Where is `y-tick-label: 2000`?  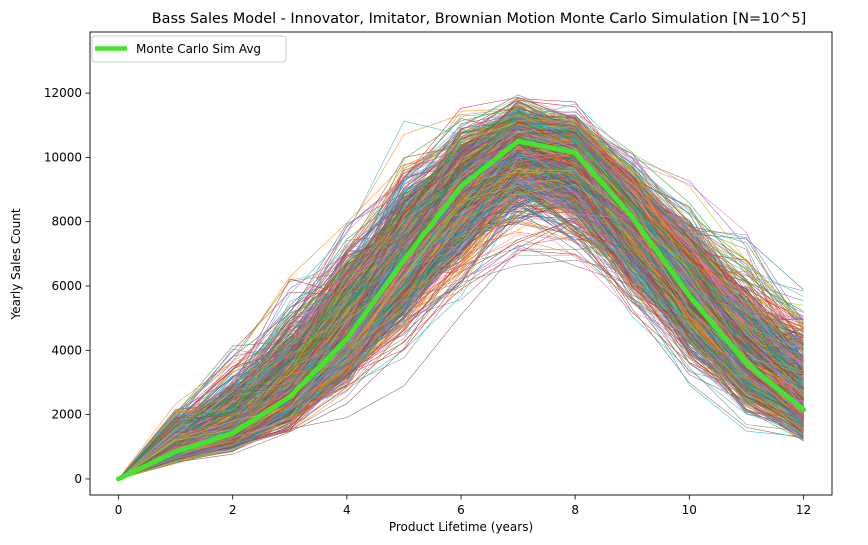 y-tick-label: 2000 is located at coordinates (66, 415).